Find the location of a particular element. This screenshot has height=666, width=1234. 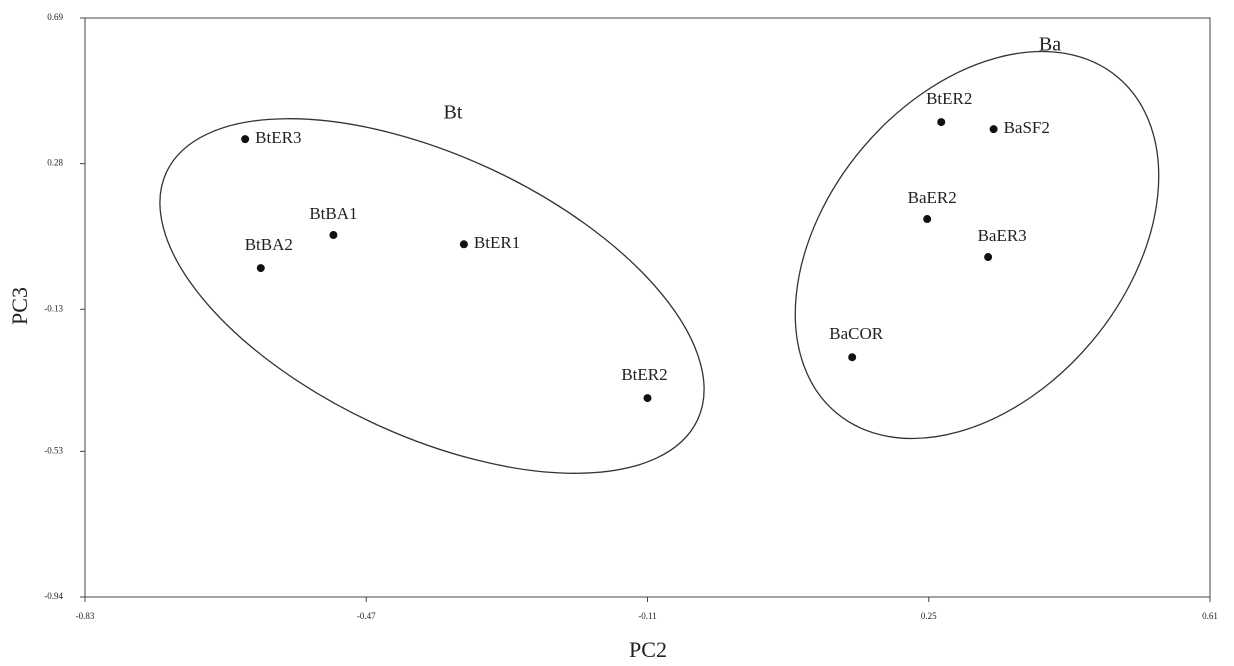

group-label: Bt is located at coordinates (453, 113).